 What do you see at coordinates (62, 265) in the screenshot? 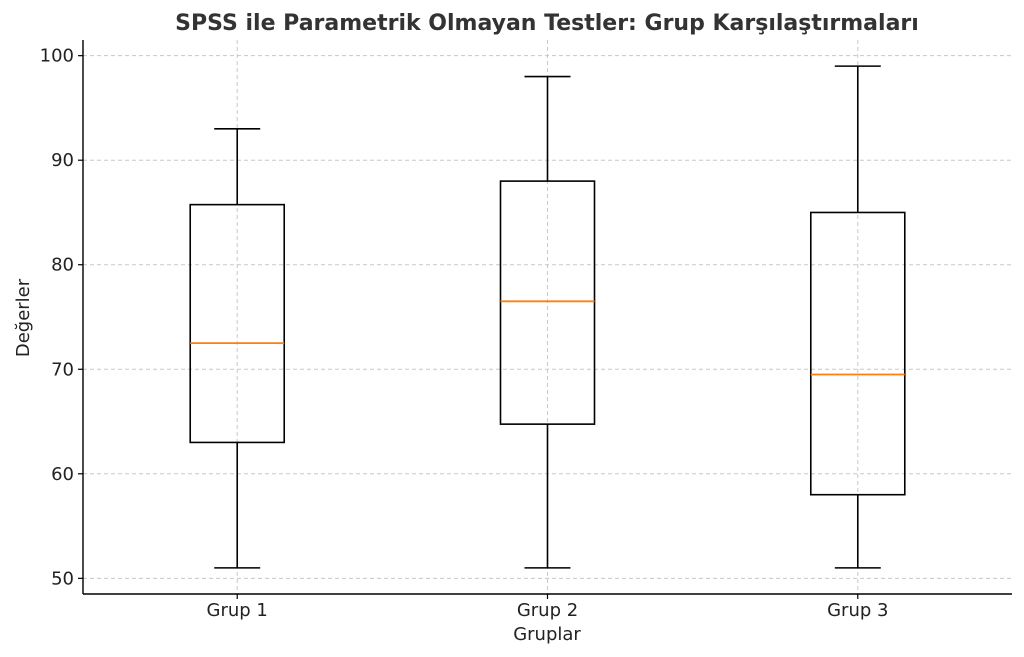
I see `y-tick-label: 80` at bounding box center [62, 265].